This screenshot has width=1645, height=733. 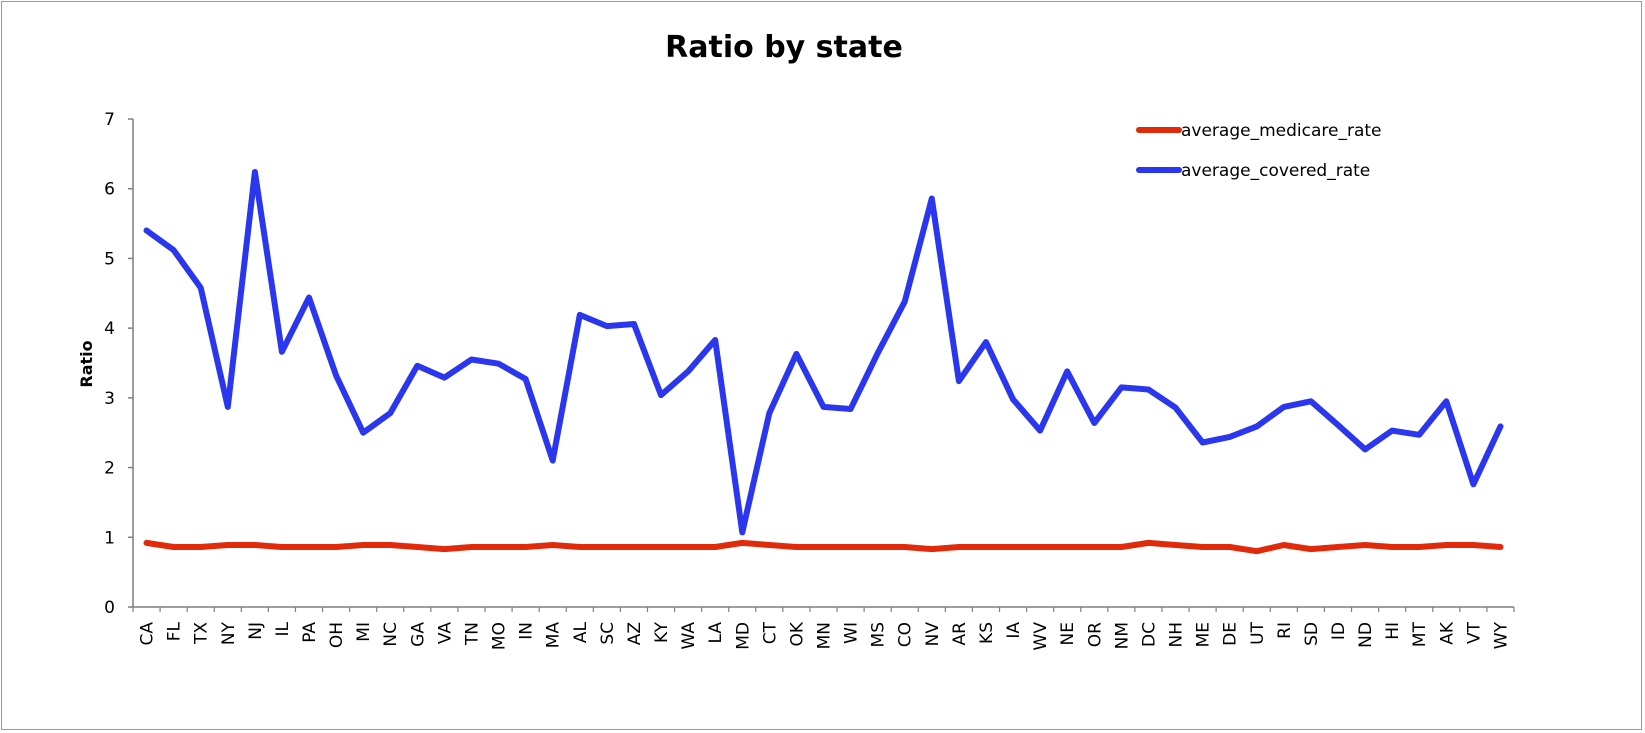 I want to click on x-tick-label: NJ, so click(x=256, y=631).